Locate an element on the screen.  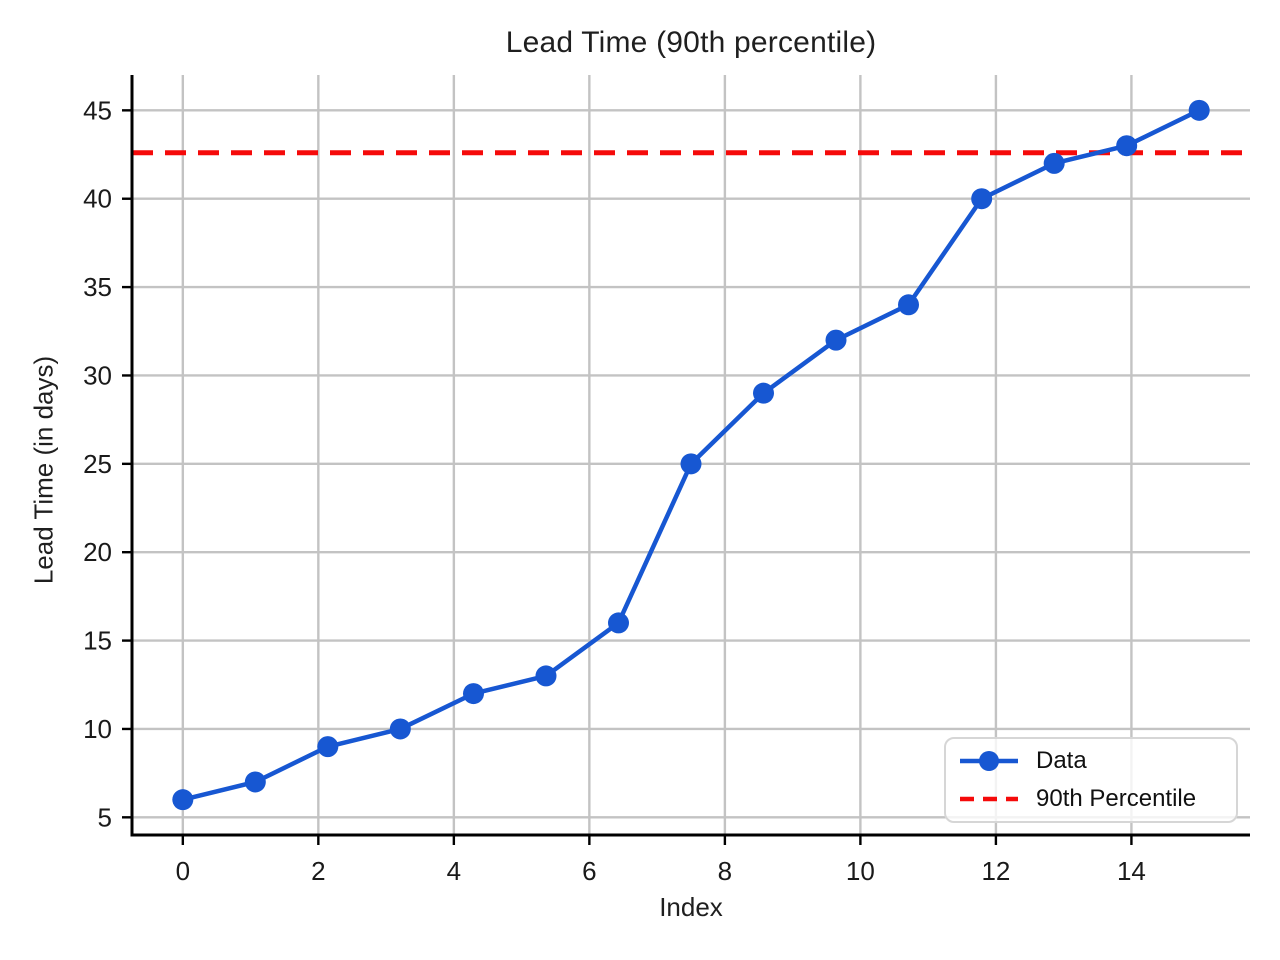
y-tick-label: 25 is located at coordinates (97, 464).